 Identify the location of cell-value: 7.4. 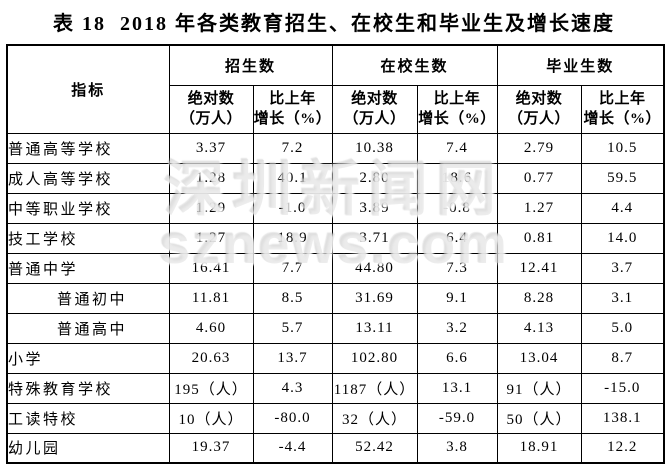
(457, 148).